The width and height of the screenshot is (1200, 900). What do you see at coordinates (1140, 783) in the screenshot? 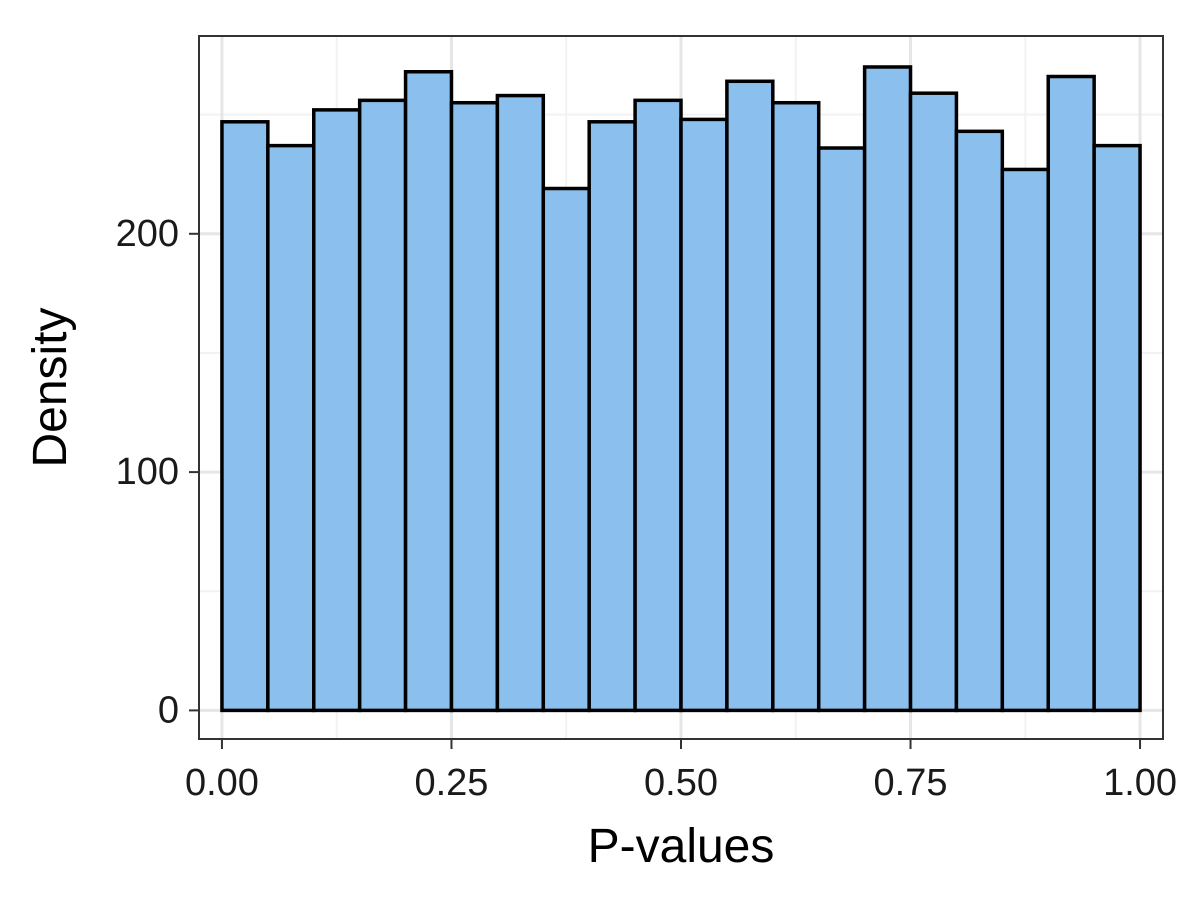
I see `x-tick-label: 1.00` at bounding box center [1140, 783].